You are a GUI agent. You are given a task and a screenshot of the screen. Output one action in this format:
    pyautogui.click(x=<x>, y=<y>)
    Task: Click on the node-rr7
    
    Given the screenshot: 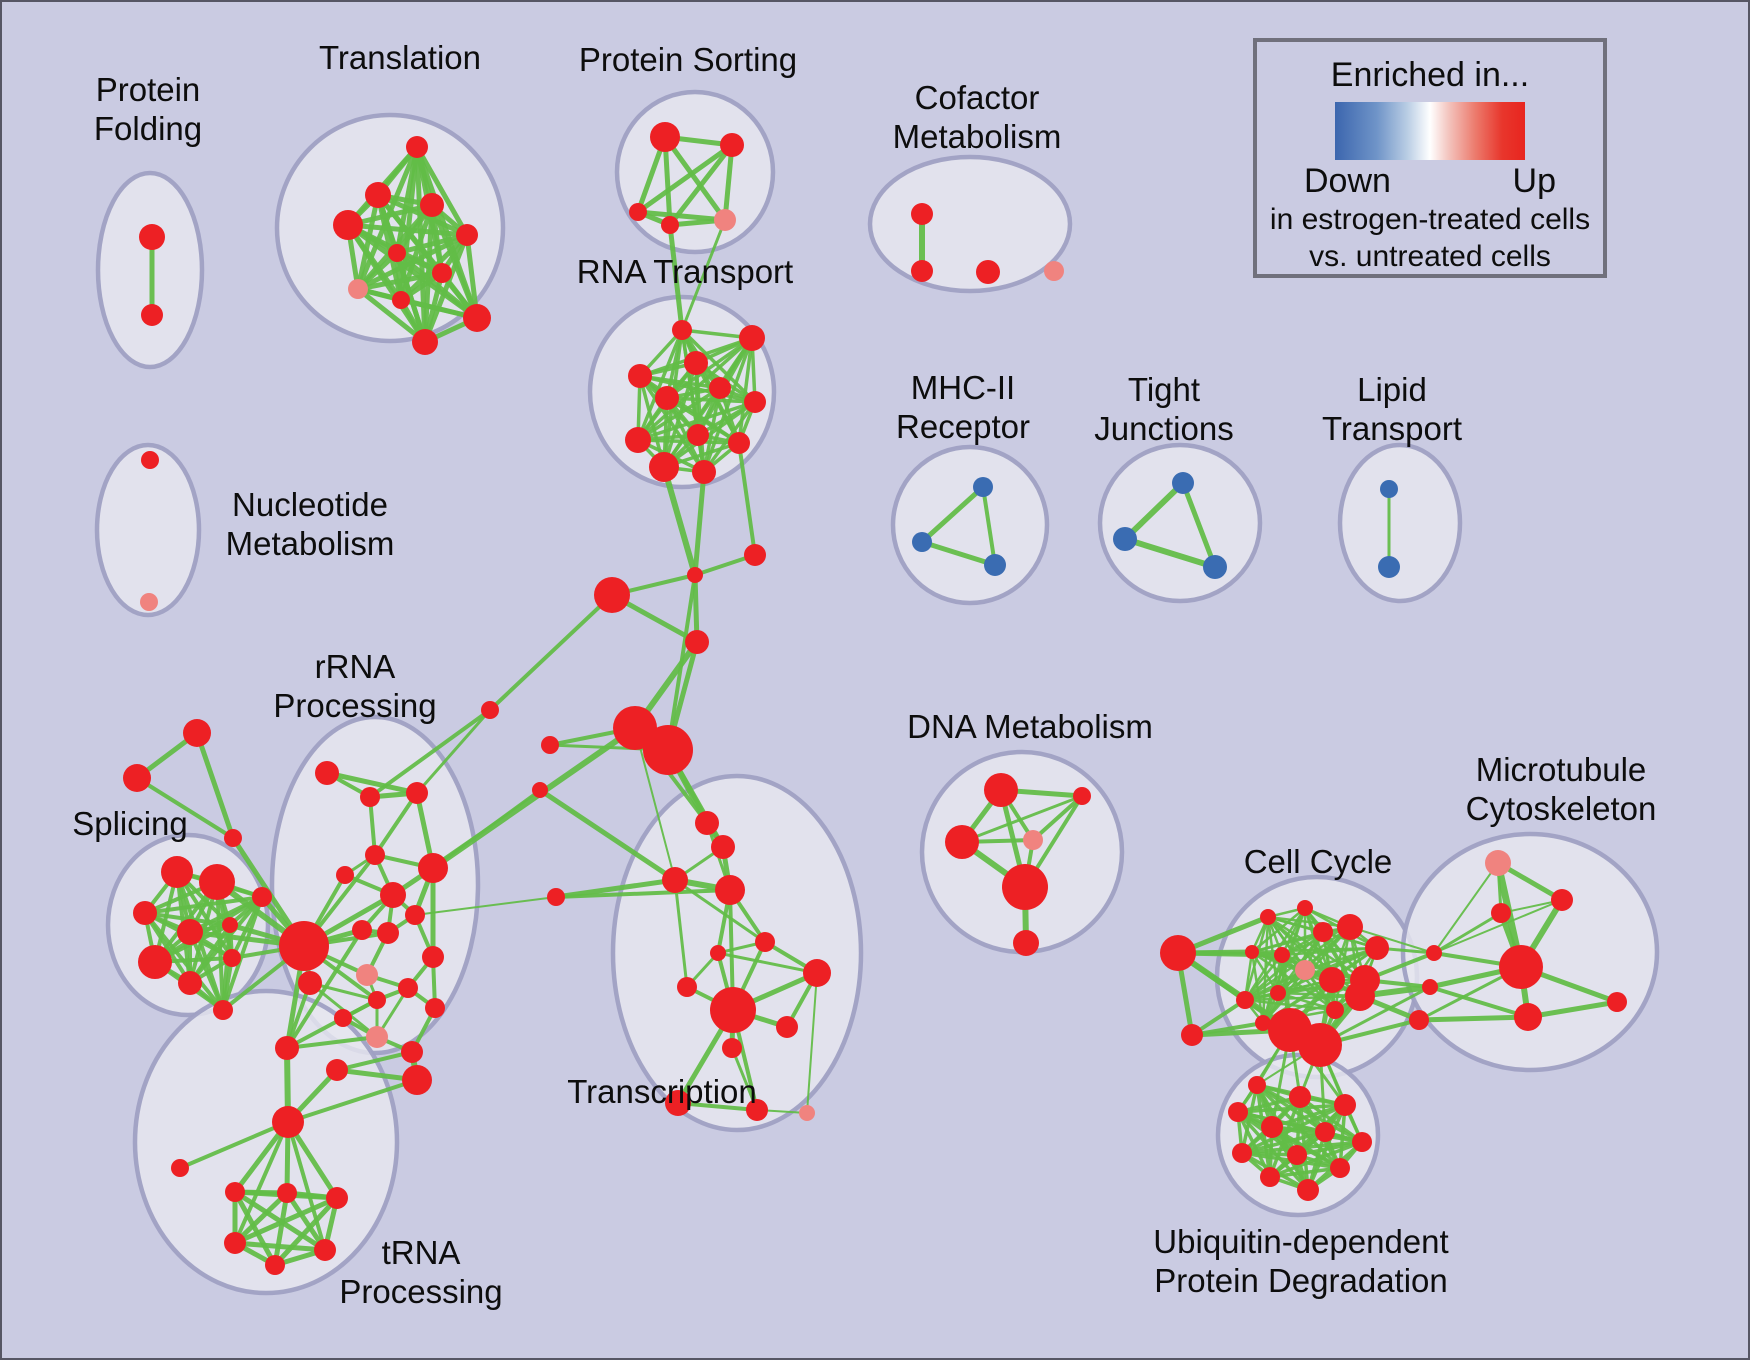 What is the action you would take?
    pyautogui.click(x=393, y=895)
    